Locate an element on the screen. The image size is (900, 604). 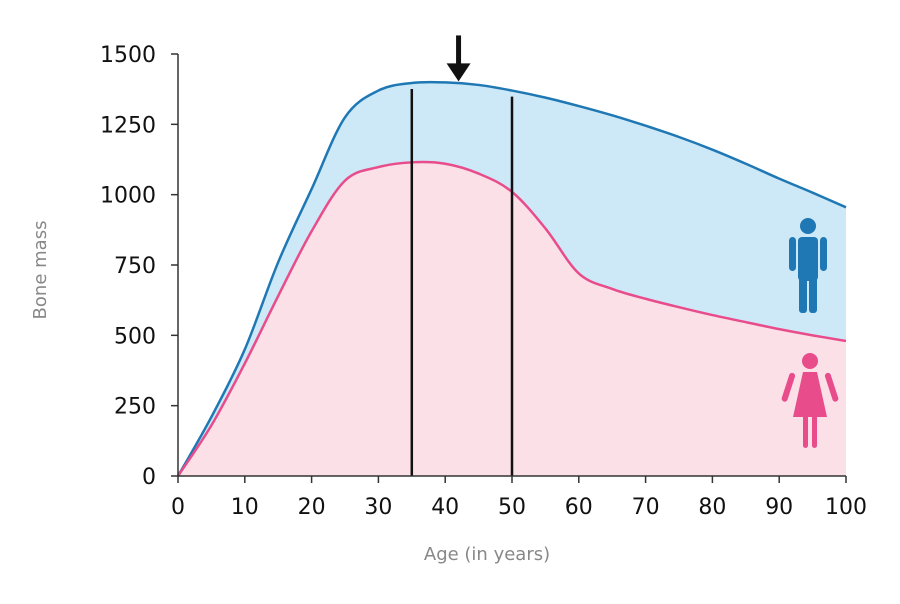
x-ticks: 0 10 20 30 40 50 60 70 80 90 100 is located at coordinates (519, 498).